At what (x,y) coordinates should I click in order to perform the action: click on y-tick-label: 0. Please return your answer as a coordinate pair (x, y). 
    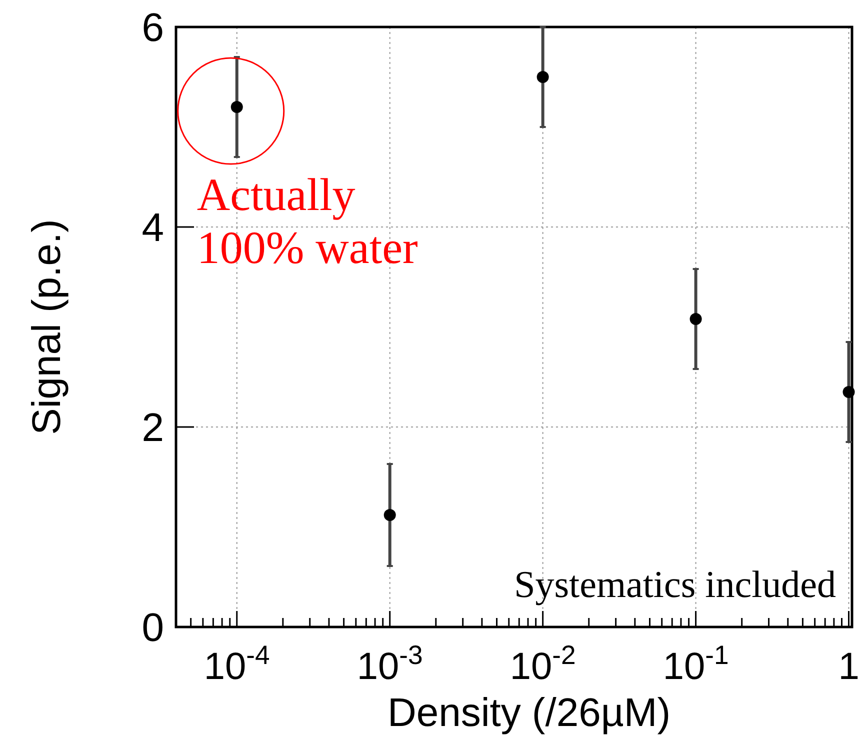
    Looking at the image, I should click on (153, 628).